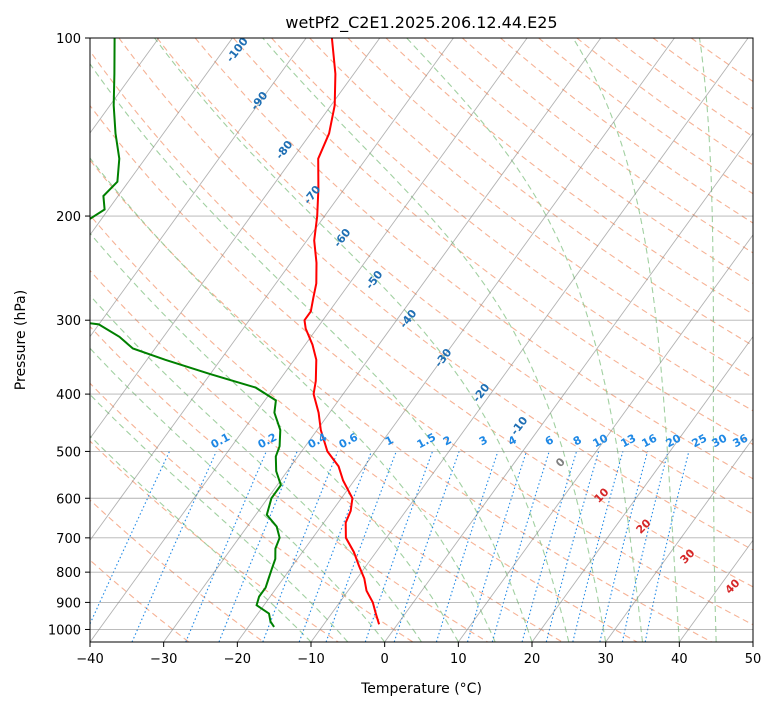 The width and height of the screenshot is (775, 708). Describe the element at coordinates (68, 573) in the screenshot. I see `y-tick-label: 800` at that location.